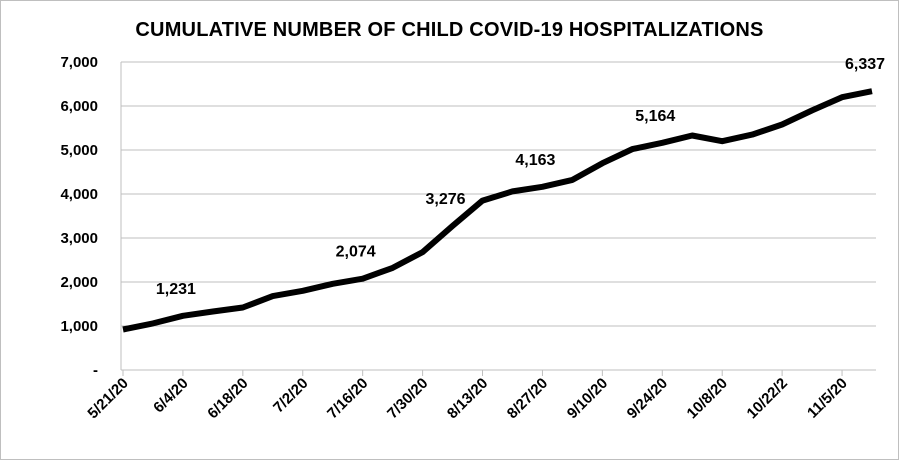 This screenshot has width=899, height=460. Describe the element at coordinates (587, 398) in the screenshot. I see `x-tick-label: 9/10/20` at that location.